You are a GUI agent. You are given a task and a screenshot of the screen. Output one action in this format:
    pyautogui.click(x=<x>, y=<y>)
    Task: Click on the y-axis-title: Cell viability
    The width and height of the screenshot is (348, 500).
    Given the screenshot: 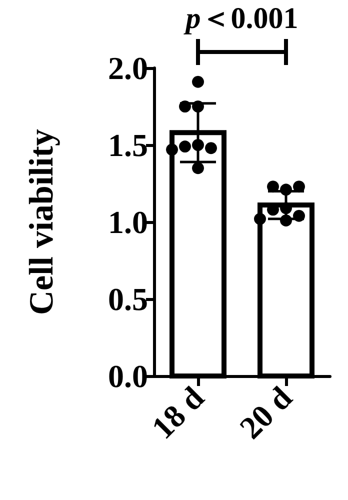 What is the action you would take?
    pyautogui.click(x=42, y=222)
    